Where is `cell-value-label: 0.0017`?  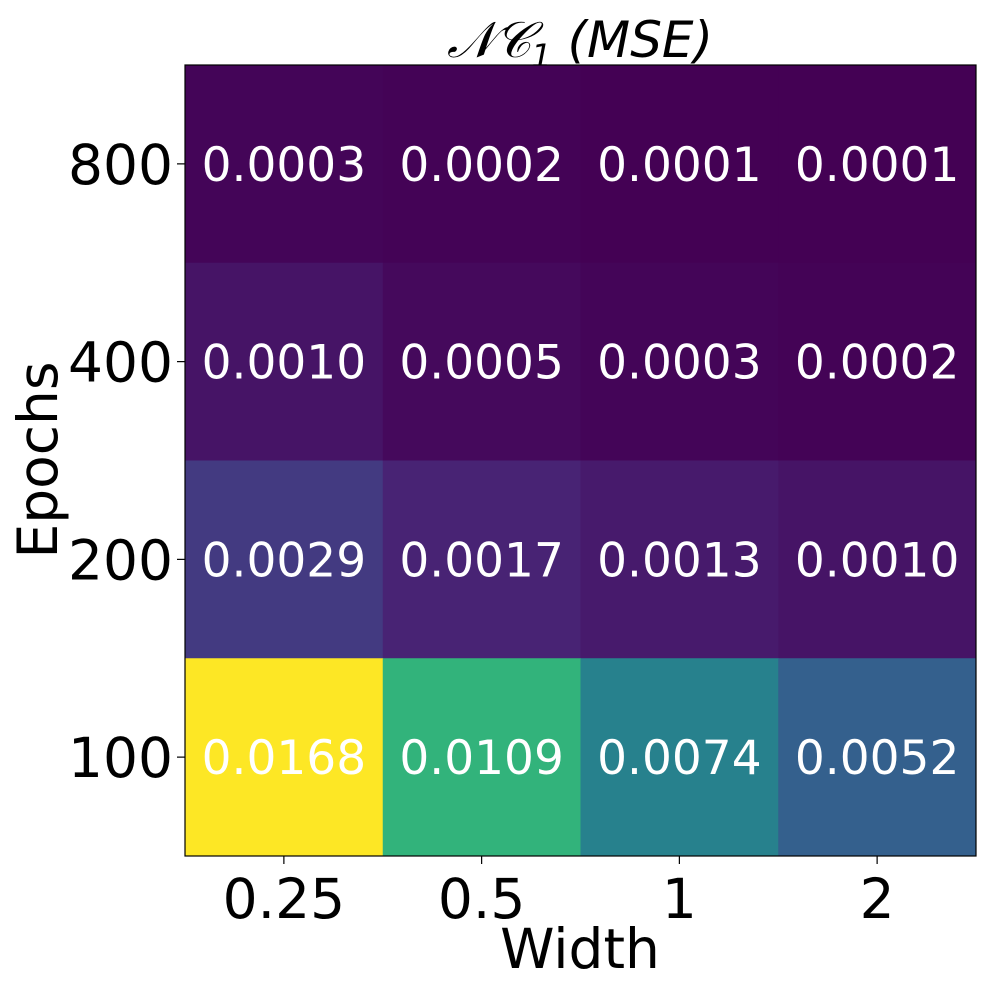 cell-value-label: 0.0017 is located at coordinates (481, 560).